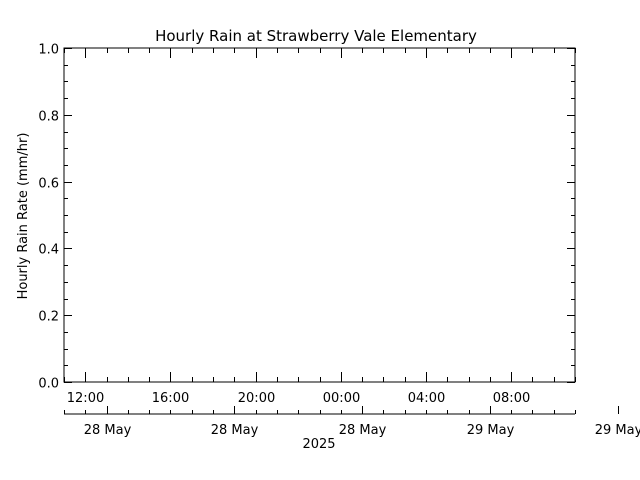 The image size is (640, 480). Describe the element at coordinates (48, 317) in the screenshot. I see `y-tick-label: 0.2` at that location.